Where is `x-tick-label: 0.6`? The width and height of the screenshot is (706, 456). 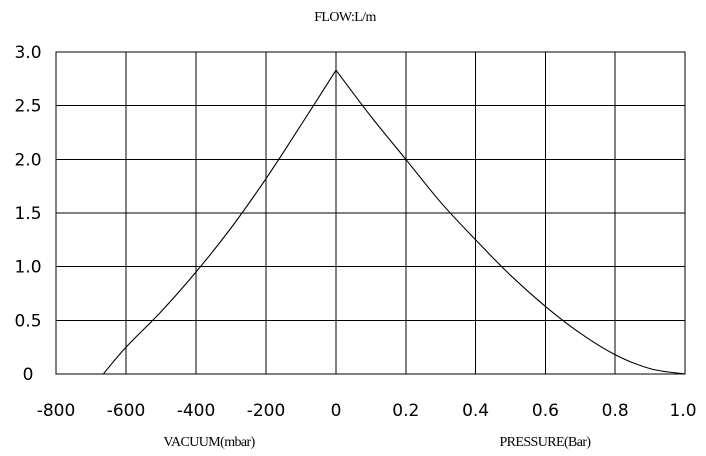 x-tick-label: 0.6 is located at coordinates (545, 411).